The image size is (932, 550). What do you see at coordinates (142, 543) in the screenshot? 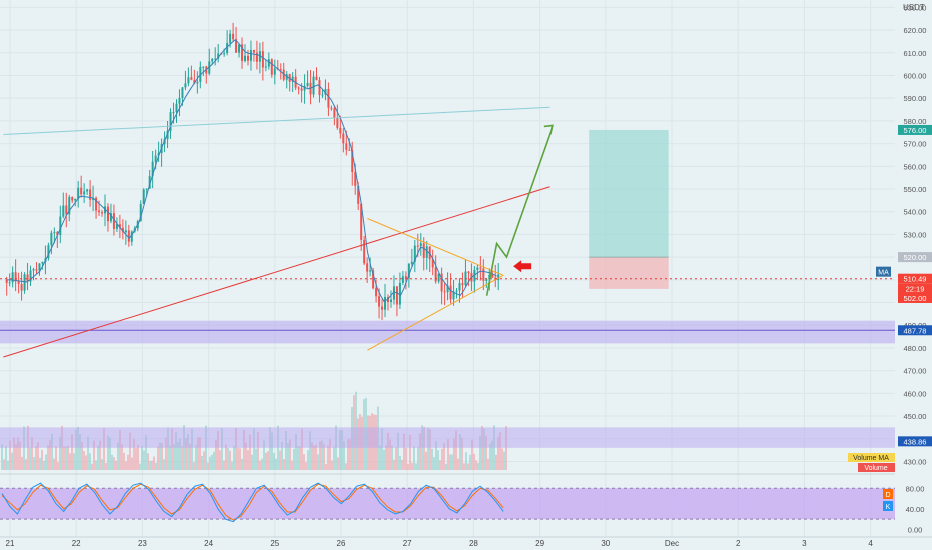
I see `x-tick-label: 23` at bounding box center [142, 543].